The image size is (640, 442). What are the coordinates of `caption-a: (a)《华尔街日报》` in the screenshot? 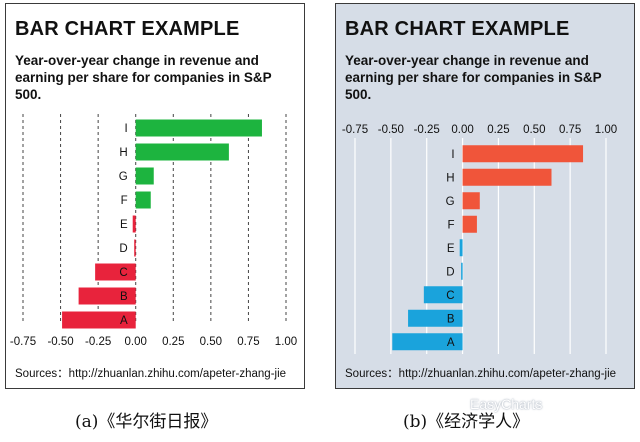 It's located at (146, 422).